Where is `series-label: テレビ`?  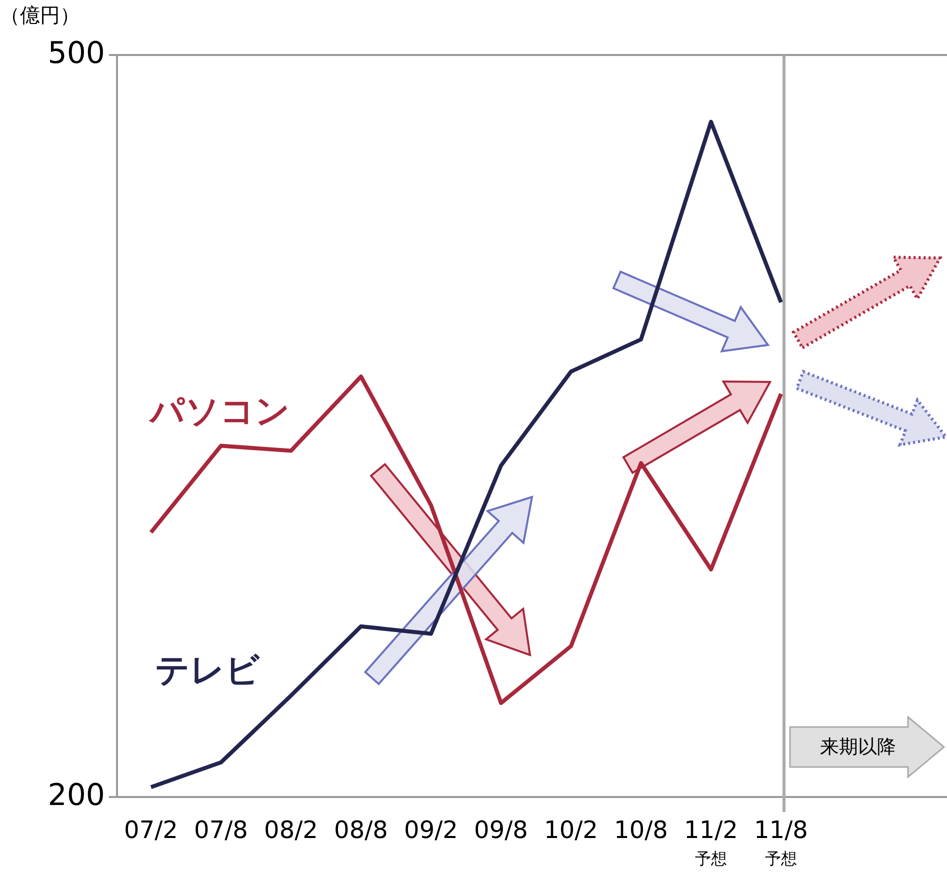
series-label: テレビ is located at coordinates (207, 670).